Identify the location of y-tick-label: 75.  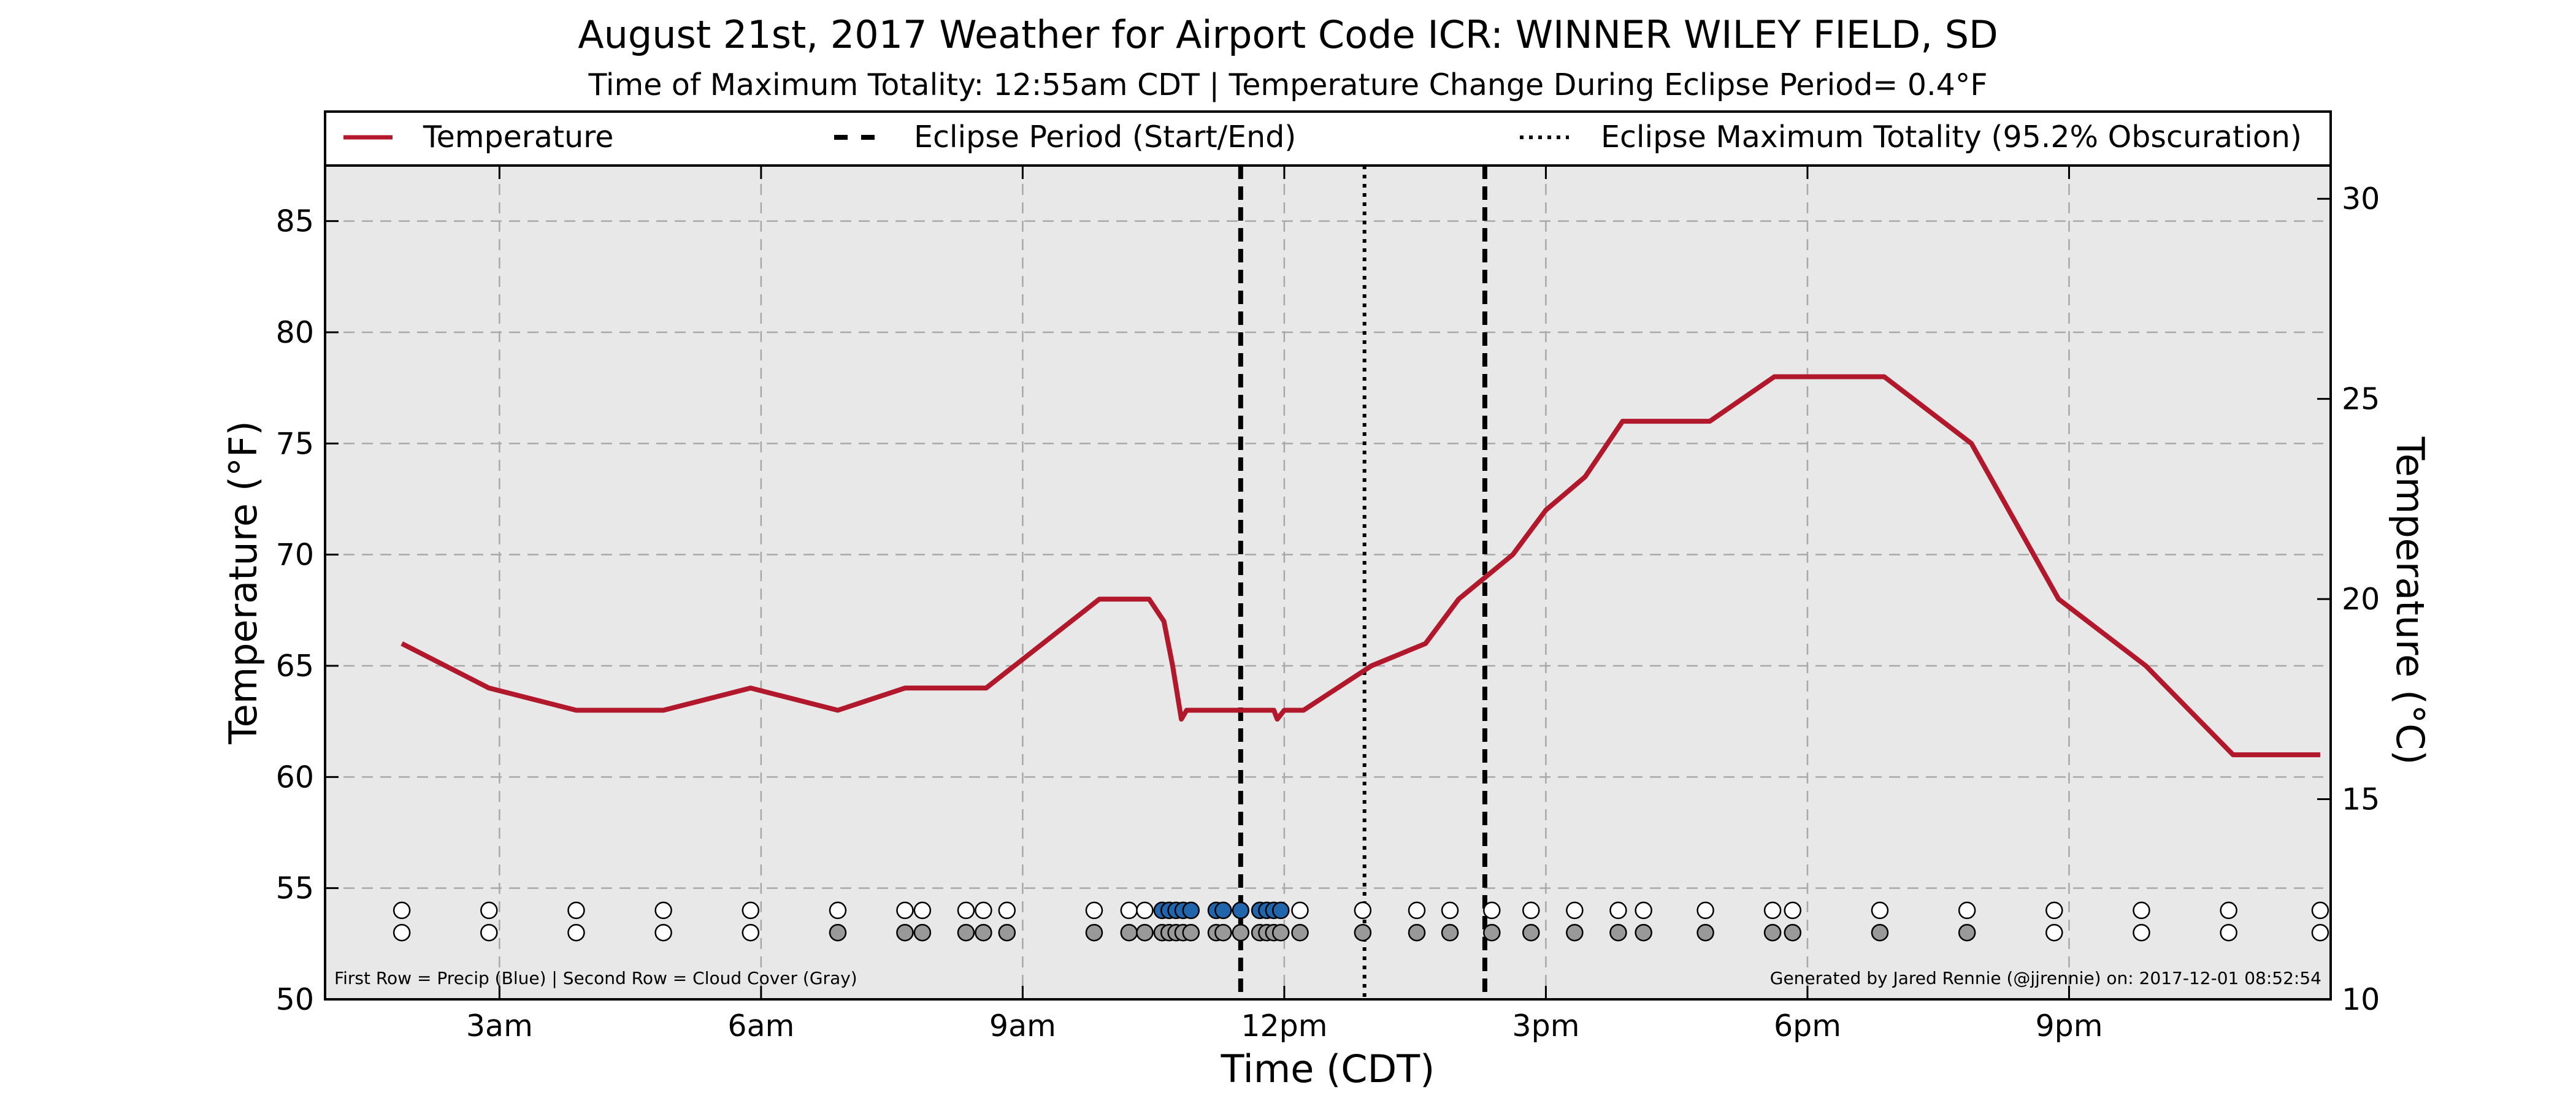
(295, 443).